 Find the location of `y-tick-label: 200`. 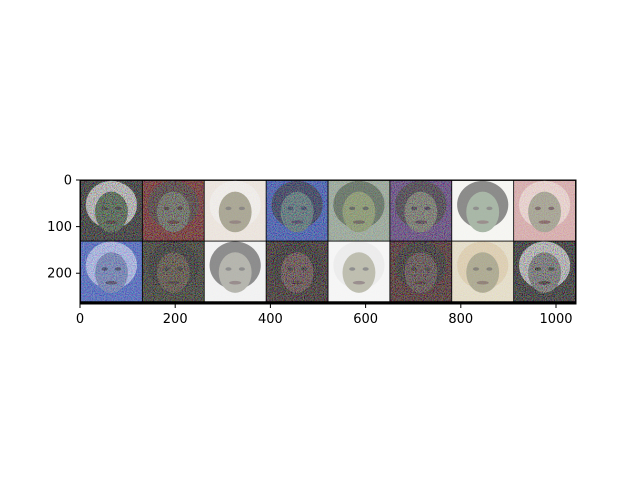

y-tick-label: 200 is located at coordinates (59, 274).